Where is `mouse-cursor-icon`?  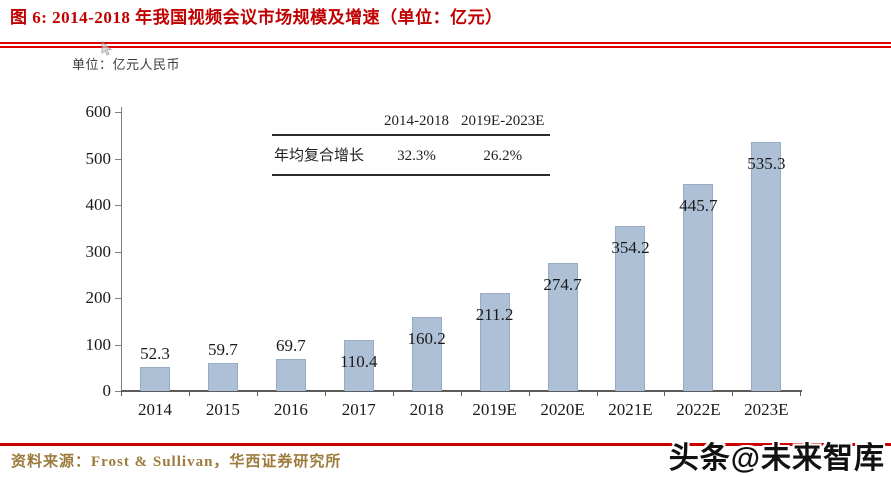 mouse-cursor-icon is located at coordinates (107, 48).